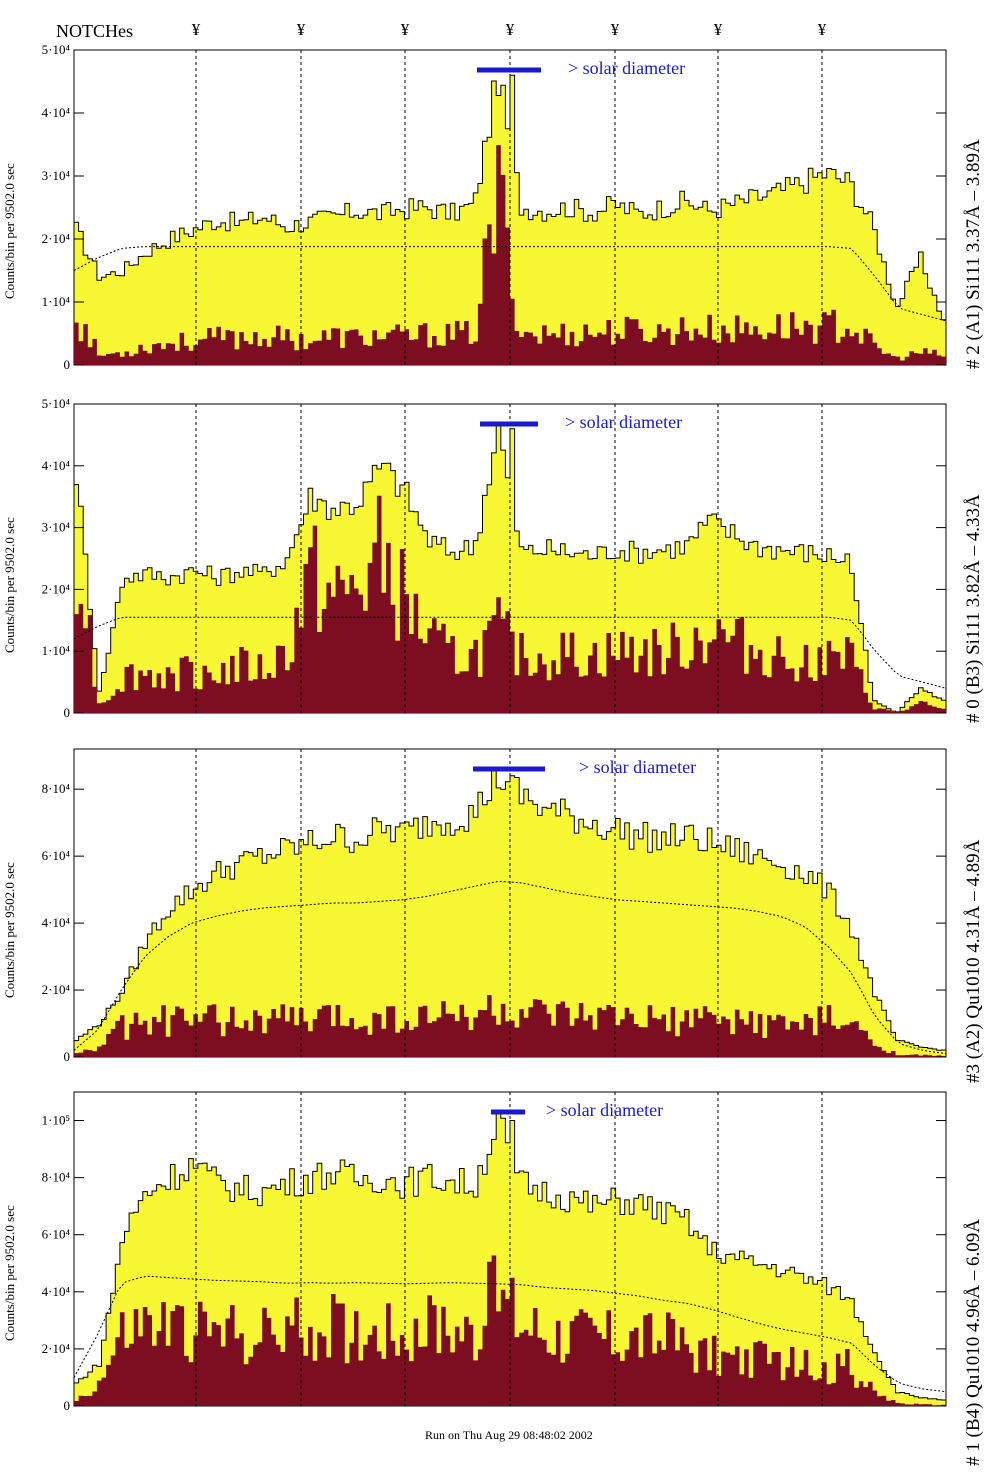  What do you see at coordinates (718, 29) in the screenshot?
I see `notch-marker-6: ¥` at bounding box center [718, 29].